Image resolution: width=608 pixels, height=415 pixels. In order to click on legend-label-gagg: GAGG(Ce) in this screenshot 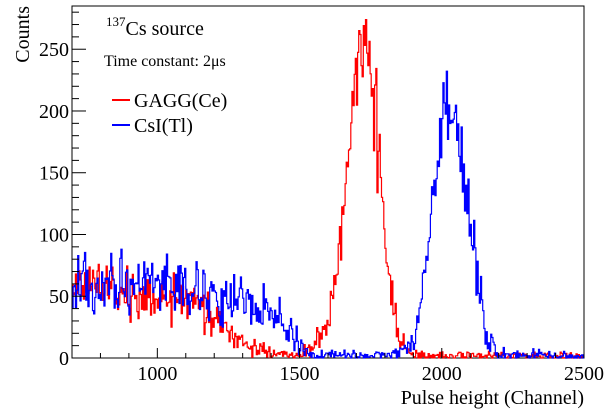, I will do `click(180, 101)`.